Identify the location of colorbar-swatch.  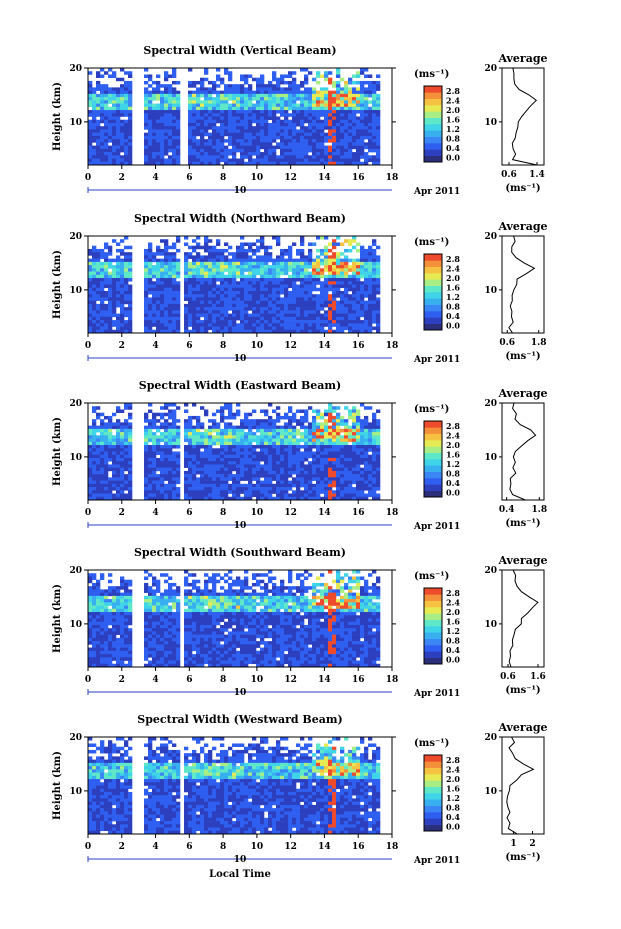
(433, 282).